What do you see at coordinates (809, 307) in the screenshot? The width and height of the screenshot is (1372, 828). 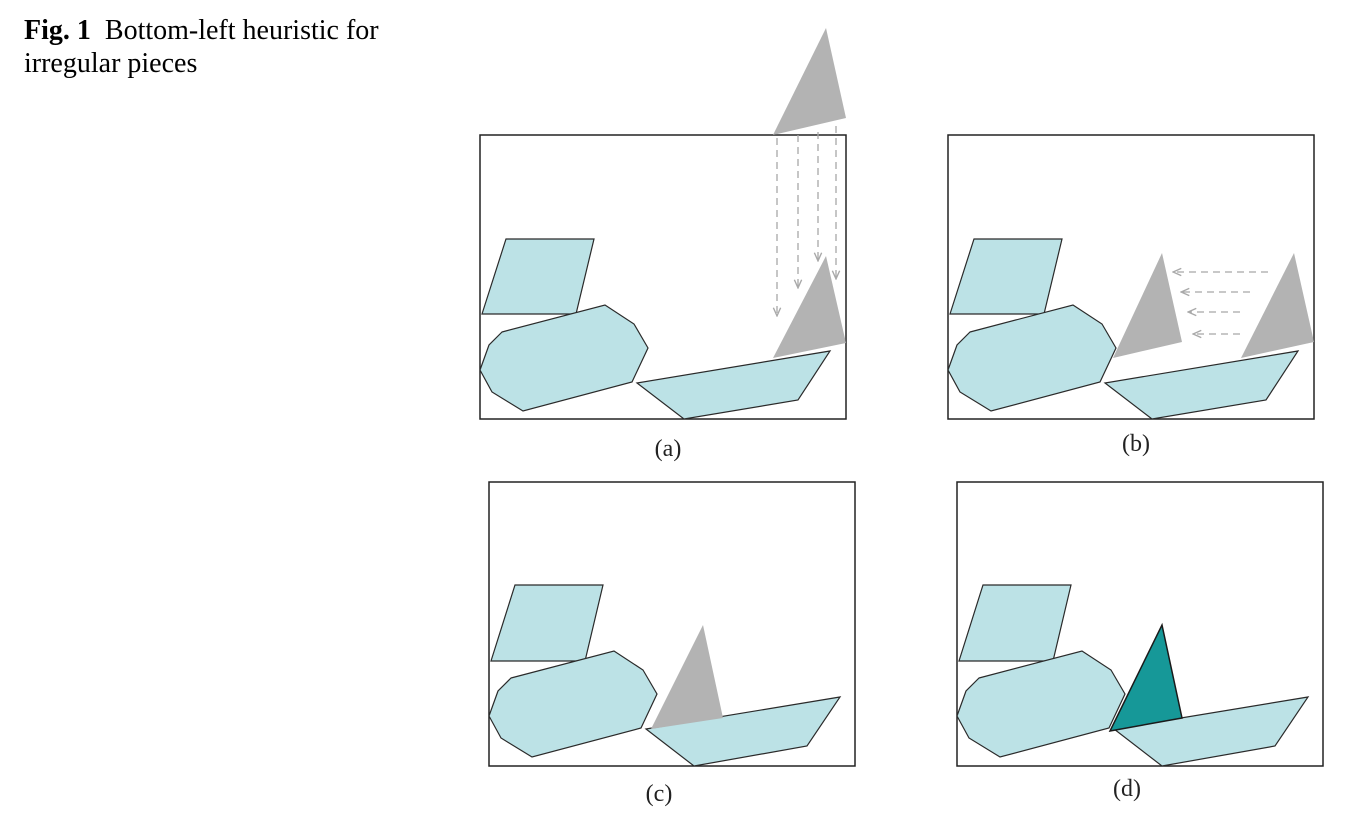 I see `triangle-piece-landed` at bounding box center [809, 307].